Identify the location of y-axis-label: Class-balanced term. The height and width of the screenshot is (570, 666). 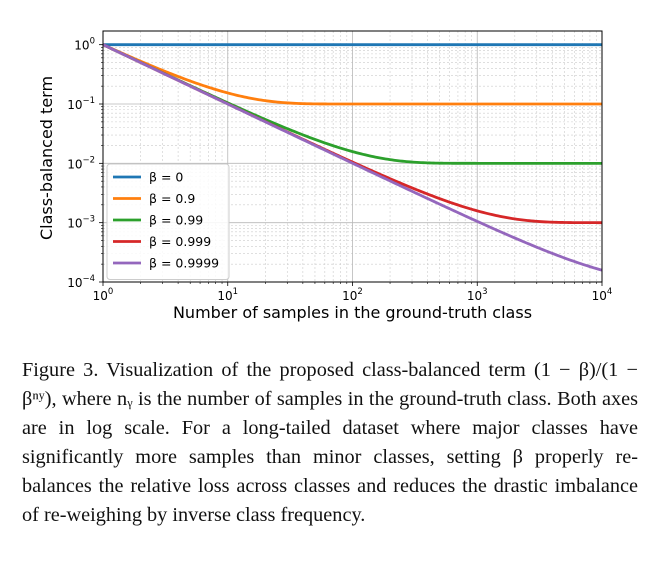
(46, 158).